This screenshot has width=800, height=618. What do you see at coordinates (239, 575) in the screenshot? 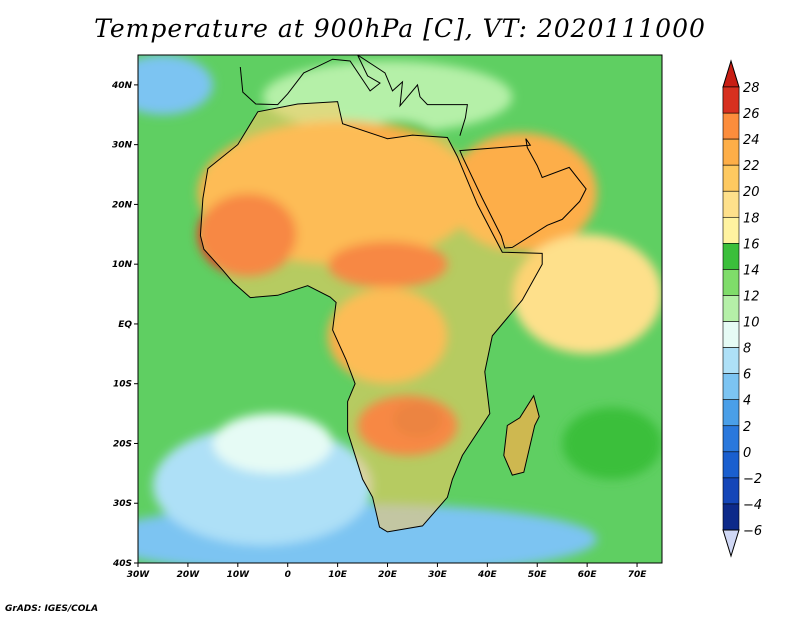
I see `lon-tick-label: 10W` at bounding box center [239, 575].